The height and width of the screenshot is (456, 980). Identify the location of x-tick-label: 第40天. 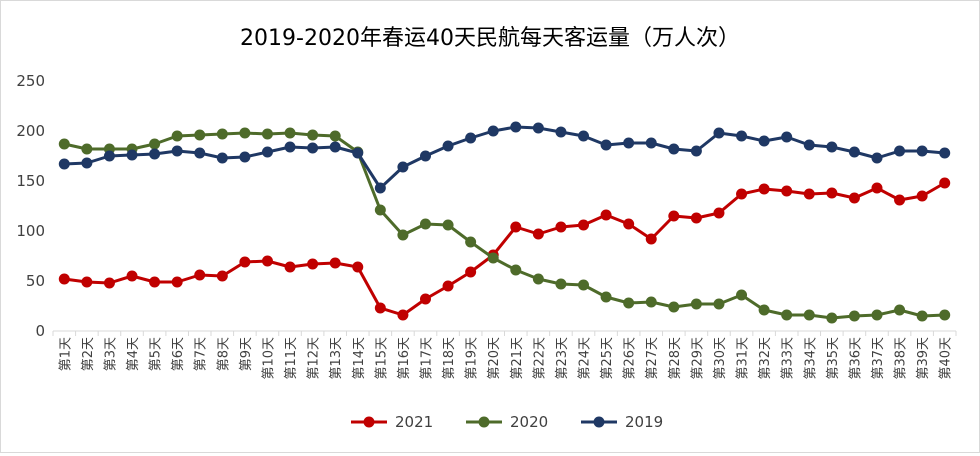
(946, 358).